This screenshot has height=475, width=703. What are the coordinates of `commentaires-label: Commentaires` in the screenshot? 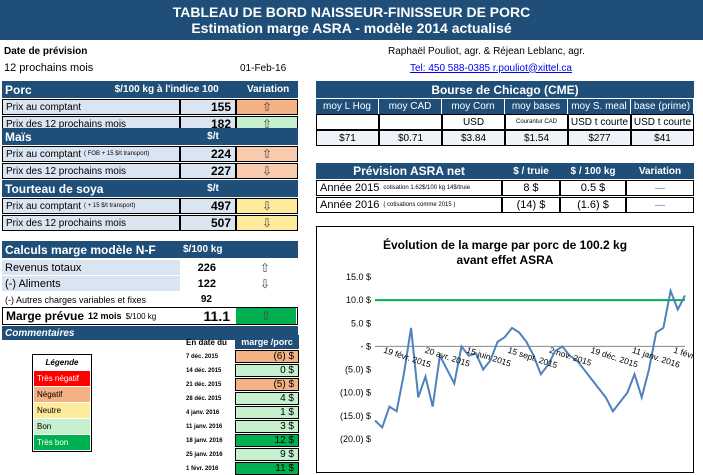 It's located at (40, 333).